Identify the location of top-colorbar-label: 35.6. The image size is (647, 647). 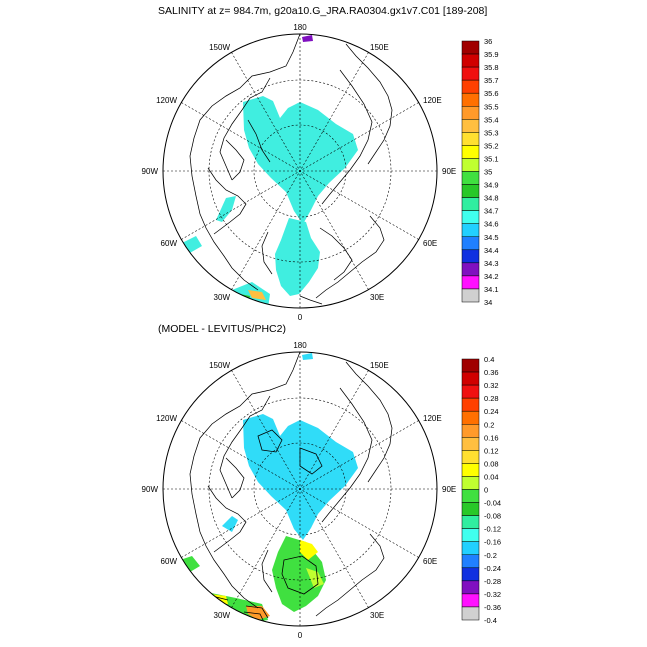
(491, 93).